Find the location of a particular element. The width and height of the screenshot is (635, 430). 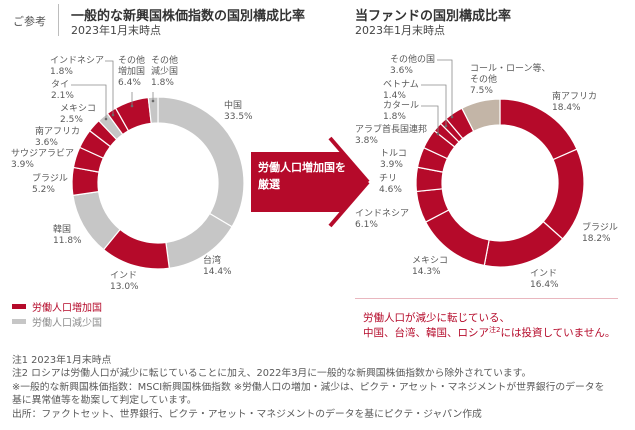

label-value: 18.4% is located at coordinates (566, 108).